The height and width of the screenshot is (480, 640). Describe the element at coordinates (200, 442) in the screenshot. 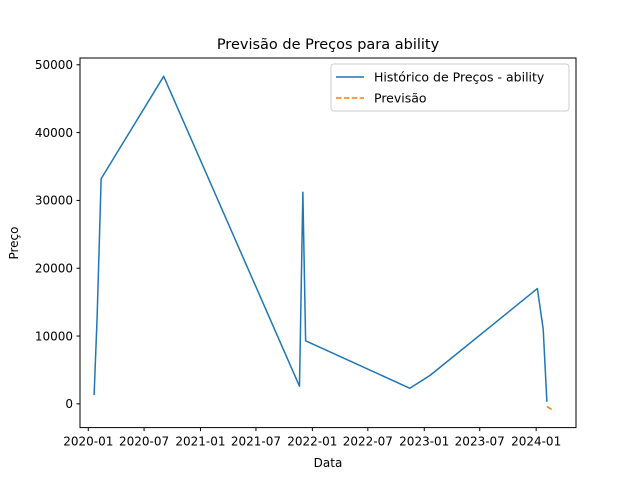

I see `x-tick-label: 2021-01` at that location.